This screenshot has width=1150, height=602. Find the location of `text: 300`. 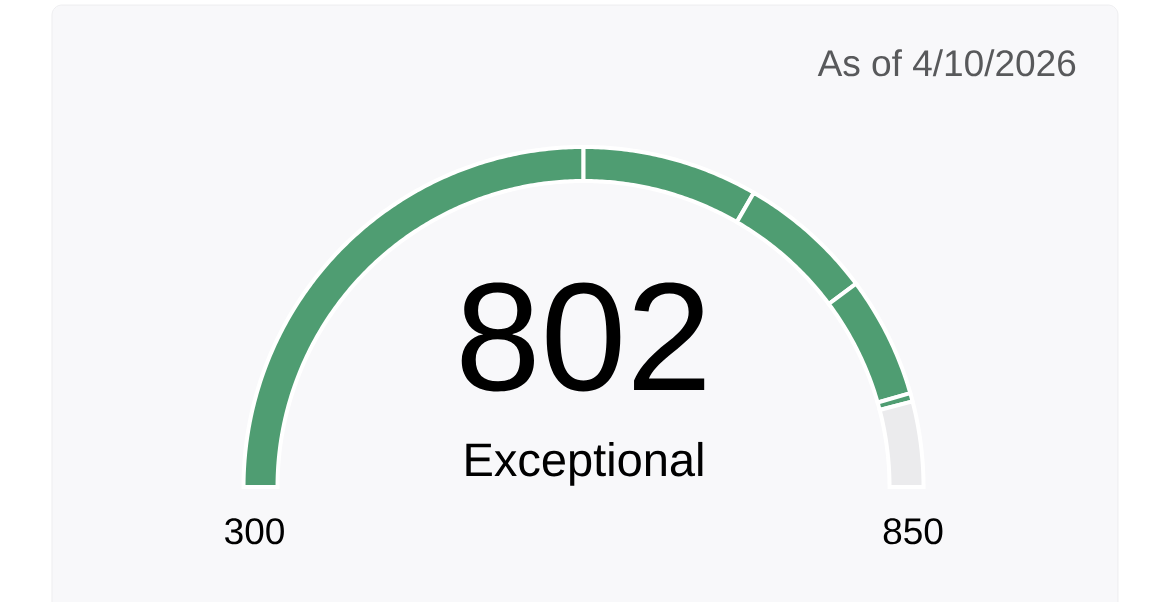

text: 300 is located at coordinates (254, 531).